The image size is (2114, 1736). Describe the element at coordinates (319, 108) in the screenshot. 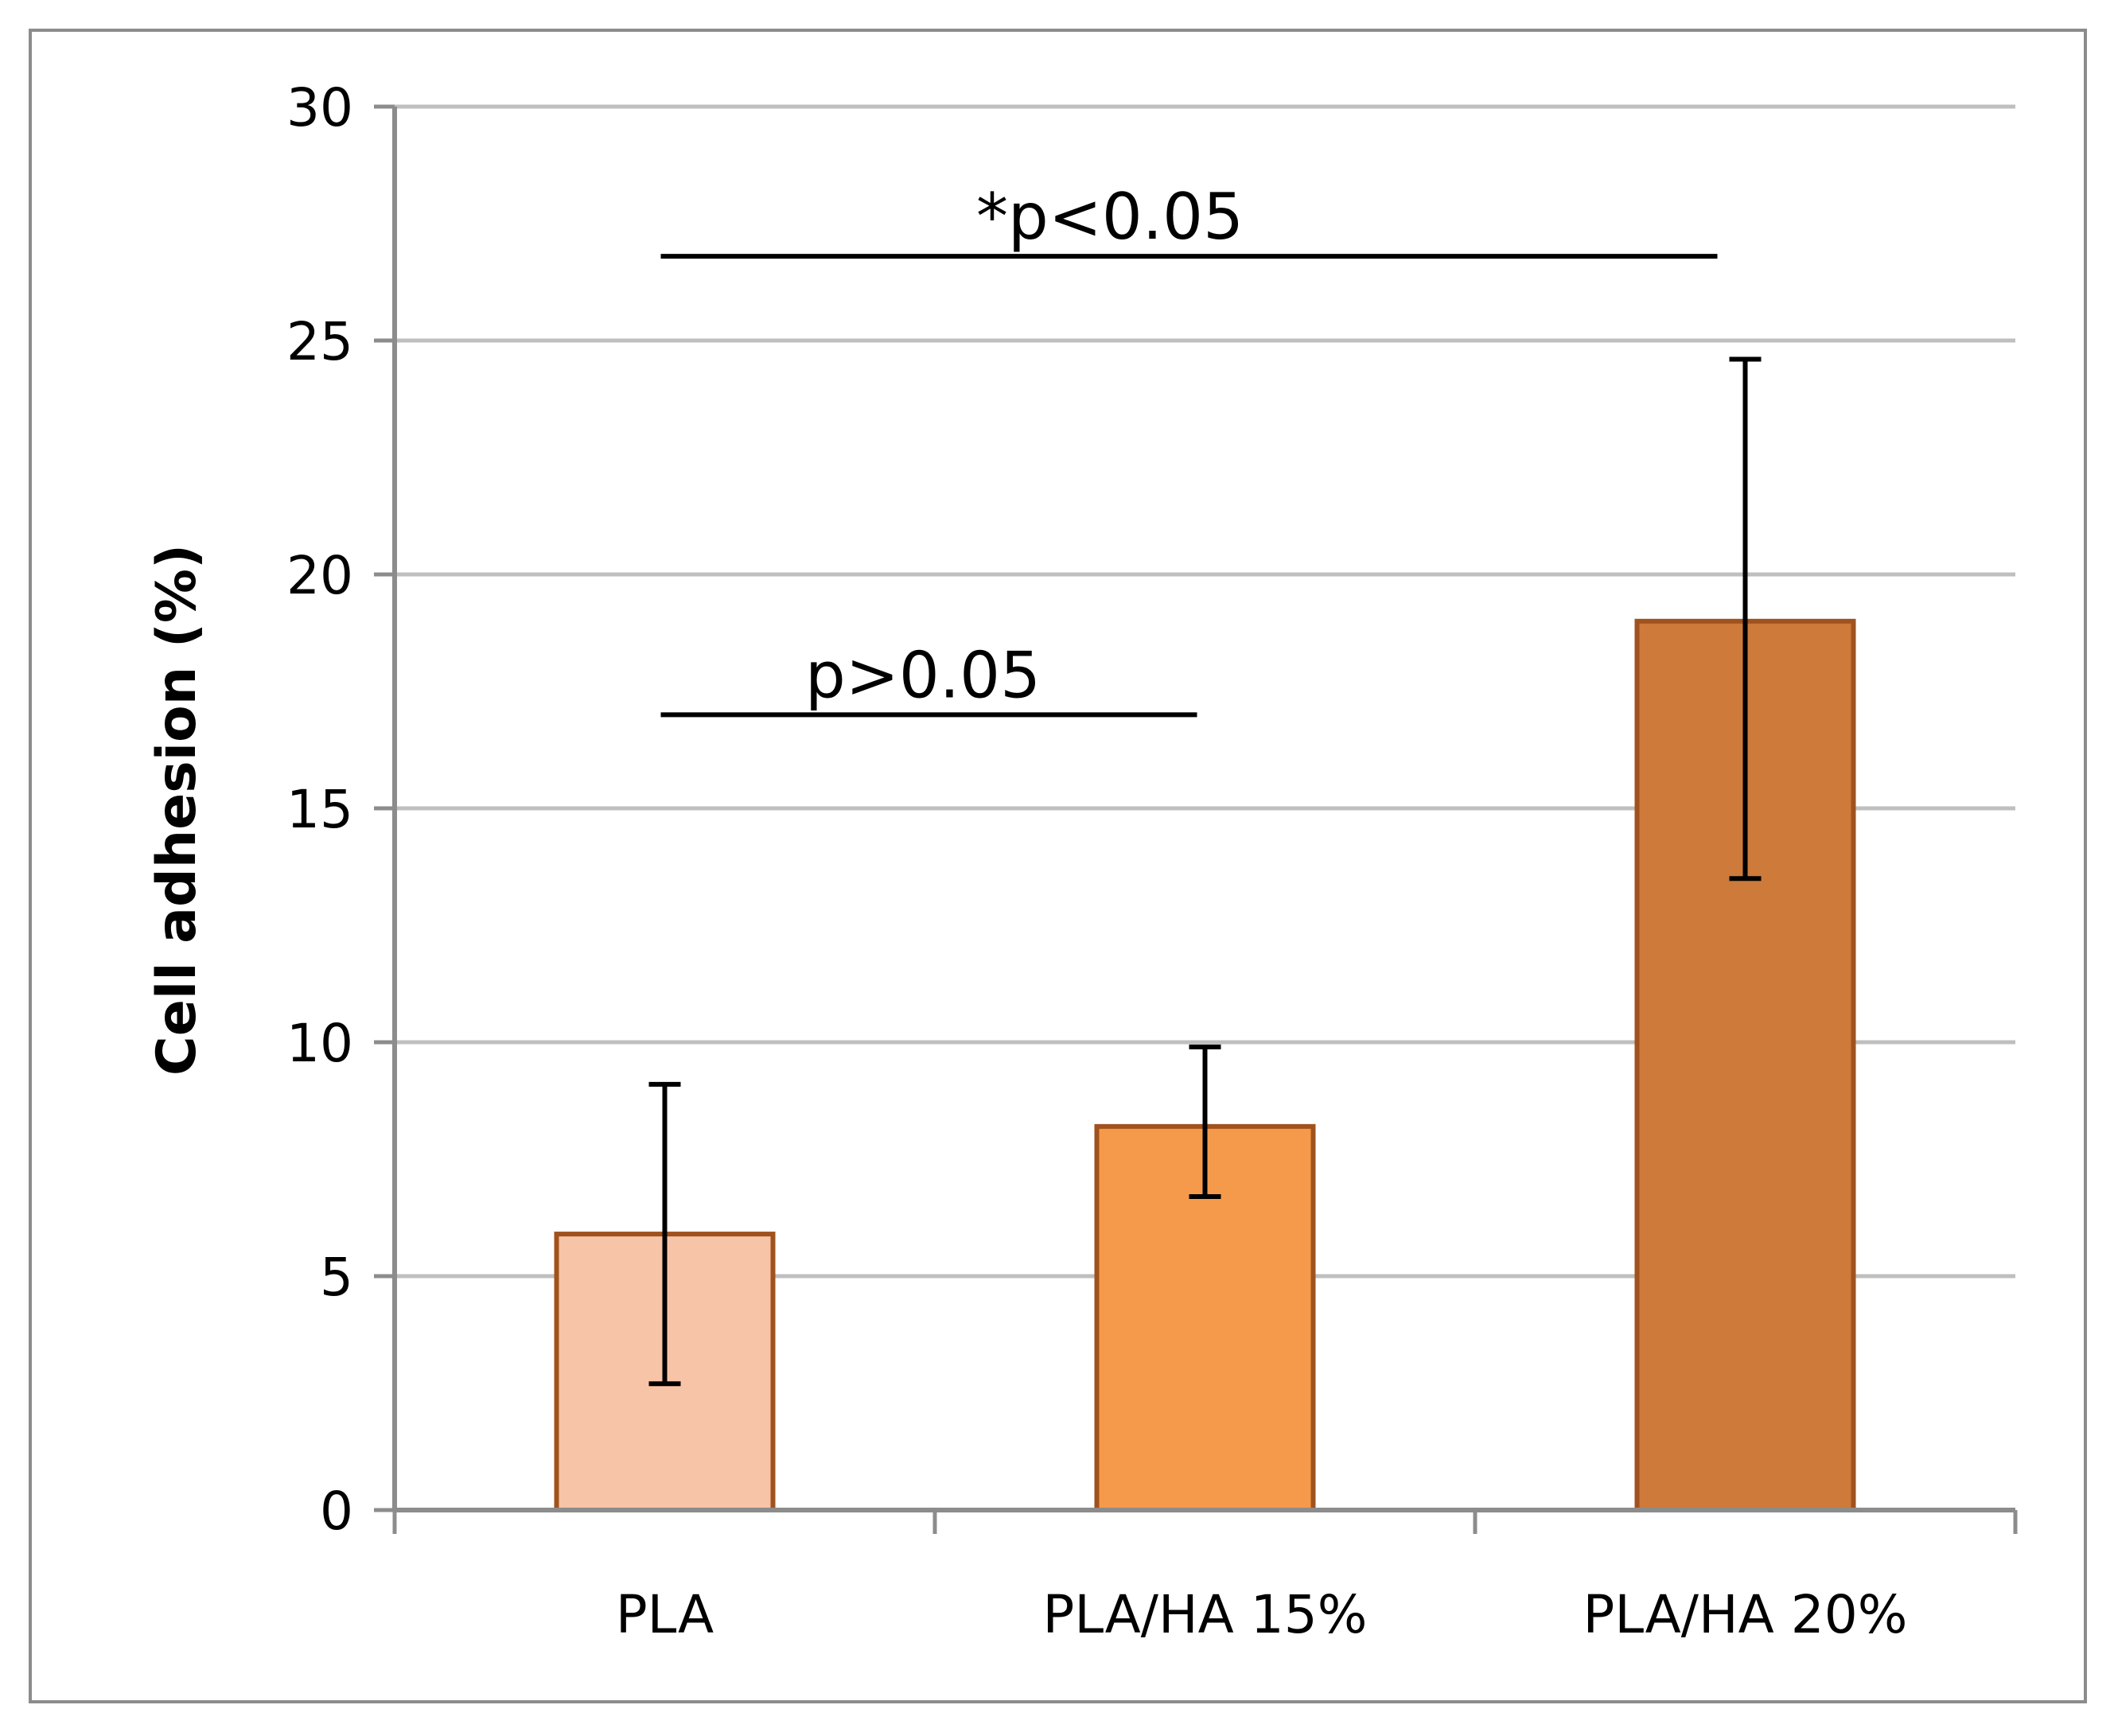

I see `y-tick-label: 30` at that location.